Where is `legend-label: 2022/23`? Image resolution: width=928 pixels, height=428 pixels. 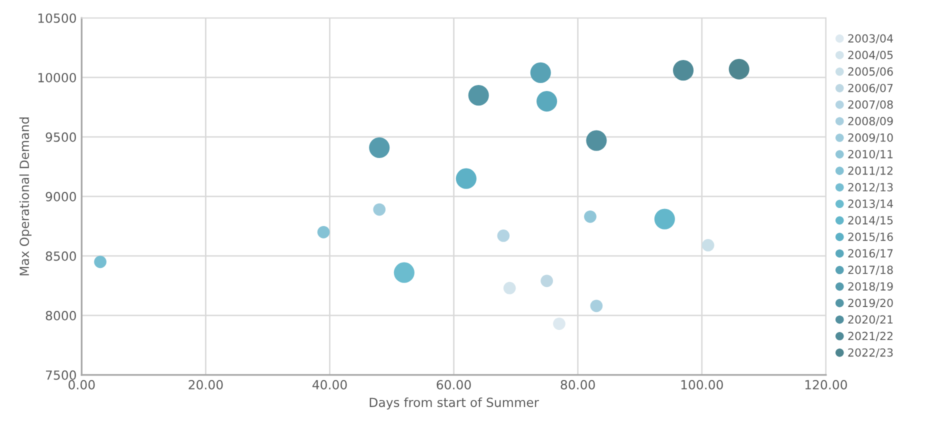
legend-label: 2022/23 is located at coordinates (870, 353).